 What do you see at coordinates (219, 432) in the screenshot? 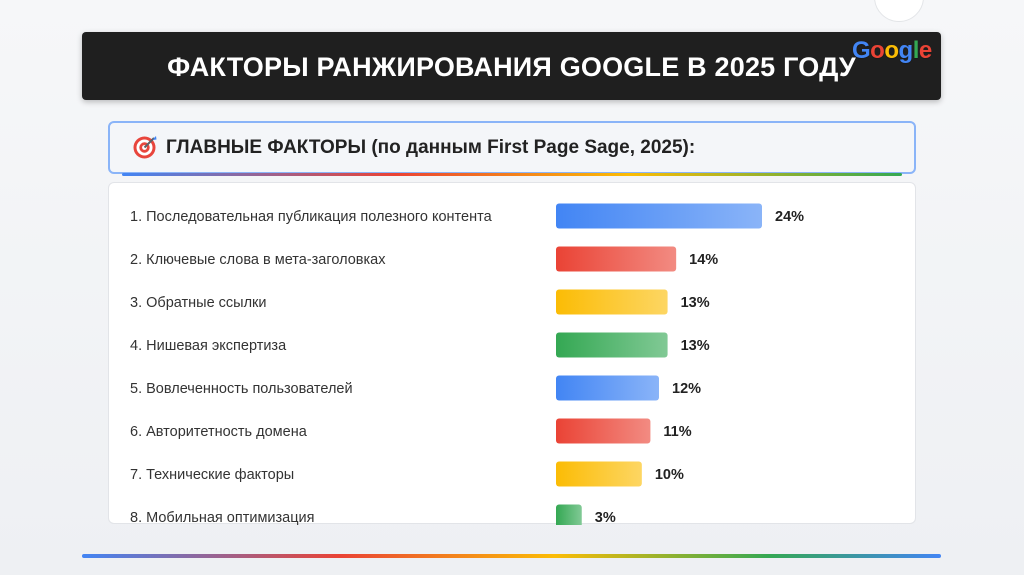
I see `factor-label: 6. Авторитетность домена` at bounding box center [219, 432].